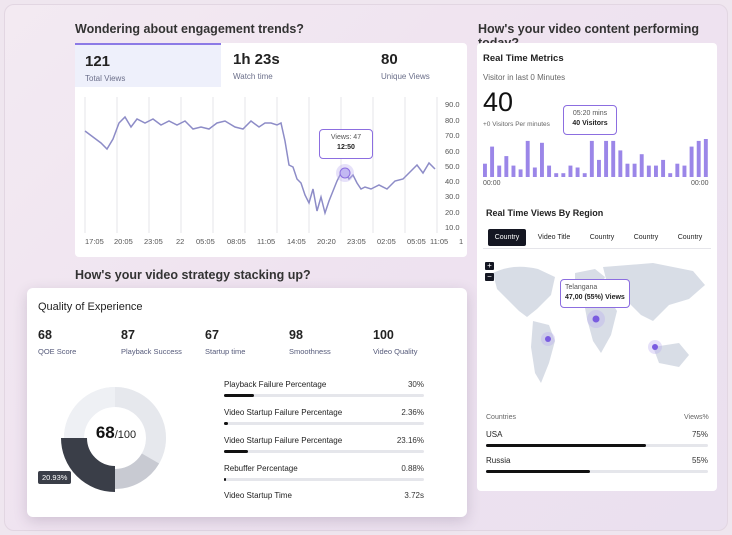  Describe the element at coordinates (489, 266) in the screenshot. I see `zoom-in-button: +` at that location.